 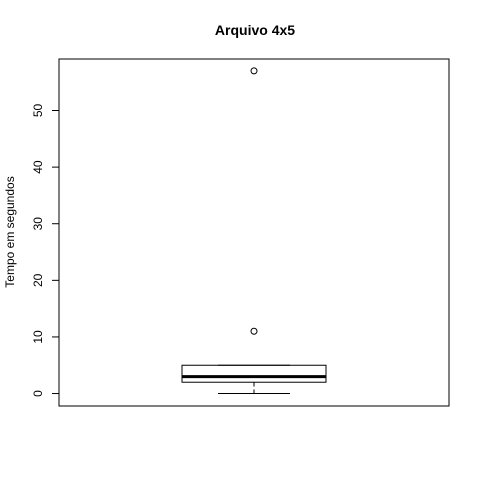 I want to click on y-tick-label: 50, so click(x=38, y=111).